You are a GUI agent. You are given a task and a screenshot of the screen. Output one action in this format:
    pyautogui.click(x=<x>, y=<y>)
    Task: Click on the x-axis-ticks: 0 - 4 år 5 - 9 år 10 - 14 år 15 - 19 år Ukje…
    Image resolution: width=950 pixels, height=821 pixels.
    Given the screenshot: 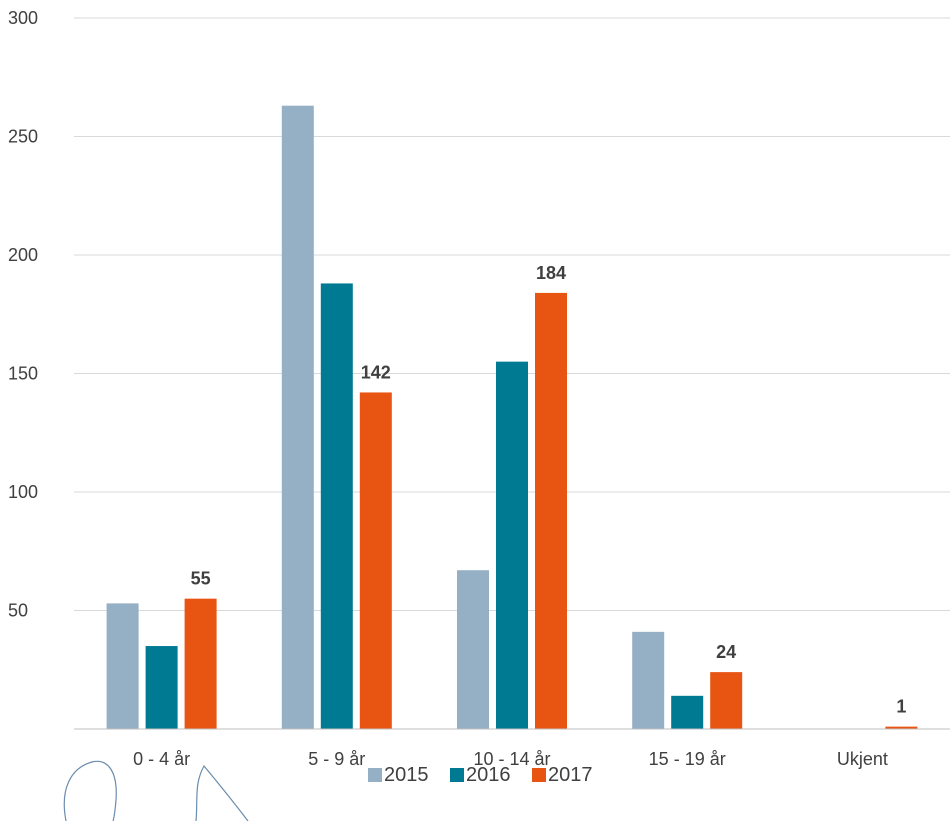 What is the action you would take?
    pyautogui.click(x=510, y=759)
    